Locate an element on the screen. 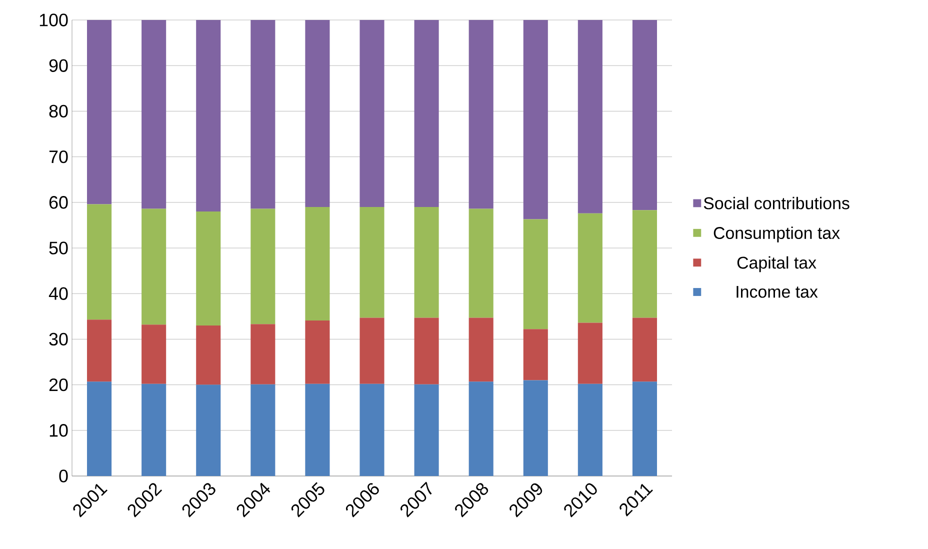 This screenshot has height=549, width=928. y-tick-label: 100 is located at coordinates (54, 20).